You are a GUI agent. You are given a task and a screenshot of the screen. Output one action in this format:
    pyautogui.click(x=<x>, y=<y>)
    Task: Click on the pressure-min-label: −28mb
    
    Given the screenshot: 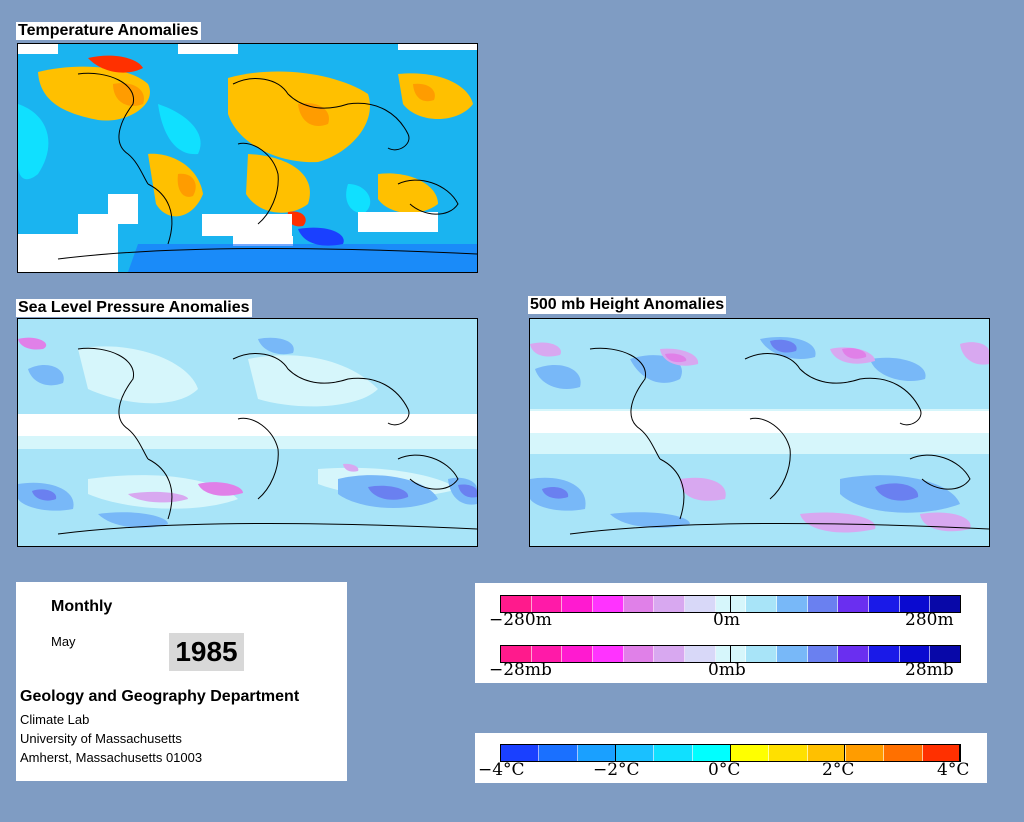 What is the action you would take?
    pyautogui.click(x=520, y=670)
    